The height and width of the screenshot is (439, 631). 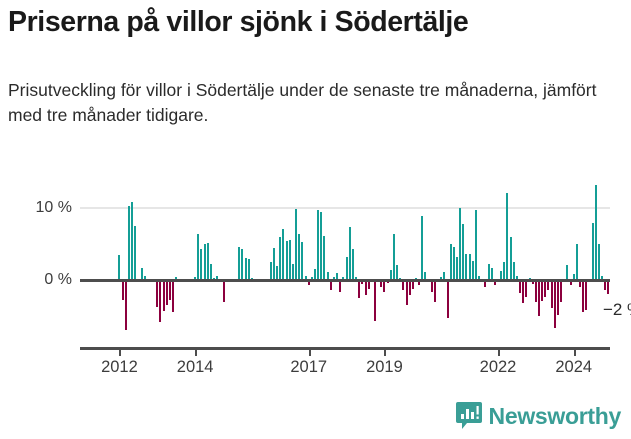 What do you see at coordinates (574, 367) in the screenshot?
I see `x-tick-label-2024: 2024` at bounding box center [574, 367].